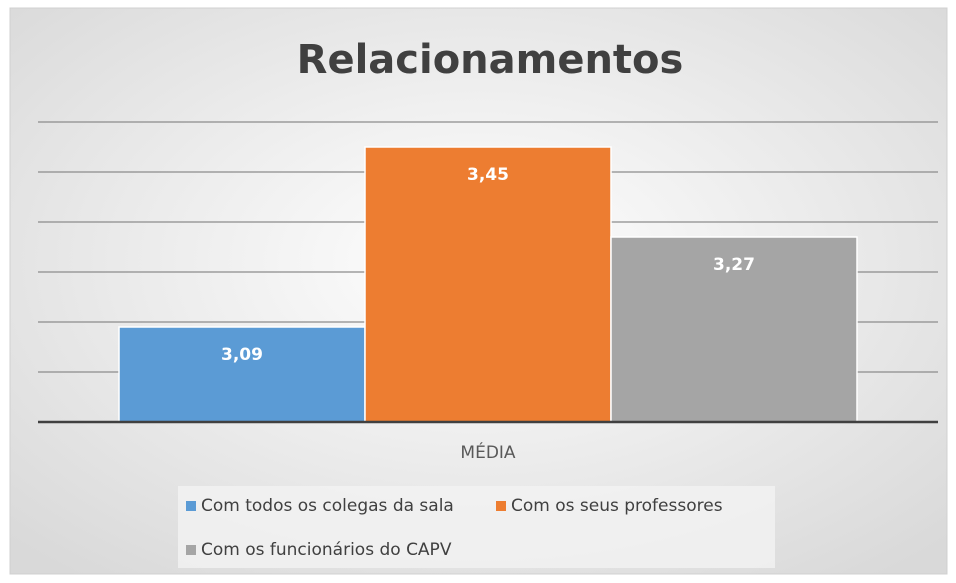  Describe the element at coordinates (488, 452) in the screenshot. I see `x-tick-label: MÉDIA` at that location.